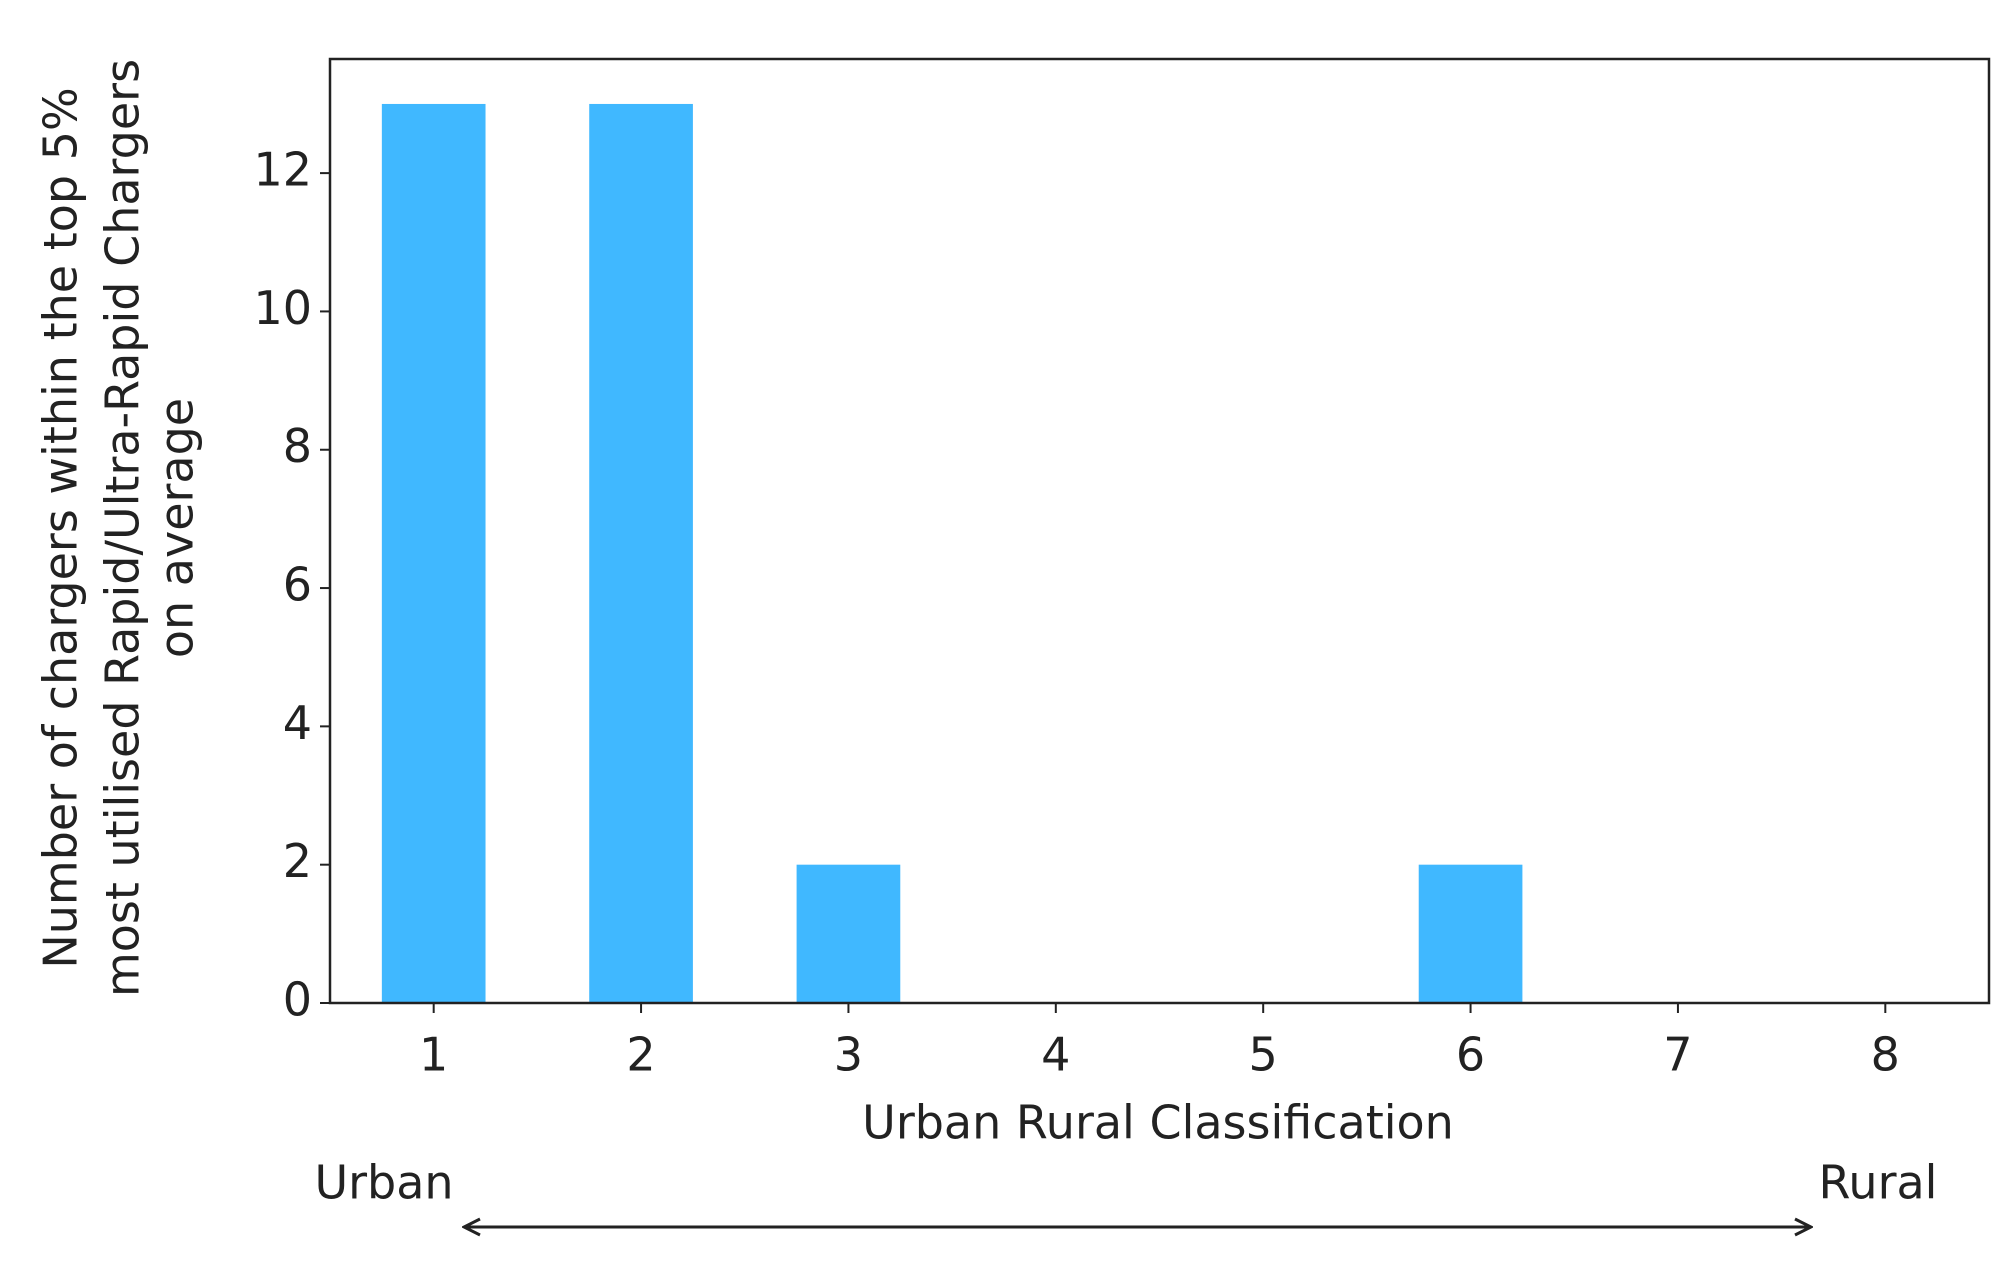  What do you see at coordinates (383, 1183) in the screenshot?
I see `annotation: Urban` at bounding box center [383, 1183].